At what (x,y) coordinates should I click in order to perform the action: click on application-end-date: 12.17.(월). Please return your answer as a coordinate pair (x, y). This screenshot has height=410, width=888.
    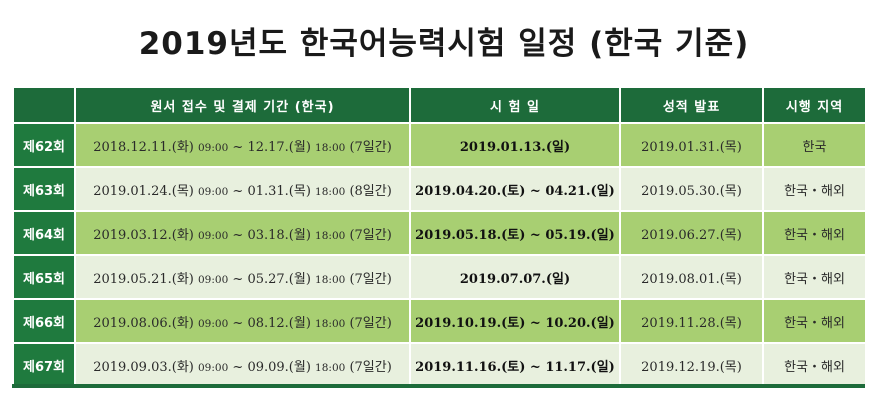
    Looking at the image, I should click on (279, 147).